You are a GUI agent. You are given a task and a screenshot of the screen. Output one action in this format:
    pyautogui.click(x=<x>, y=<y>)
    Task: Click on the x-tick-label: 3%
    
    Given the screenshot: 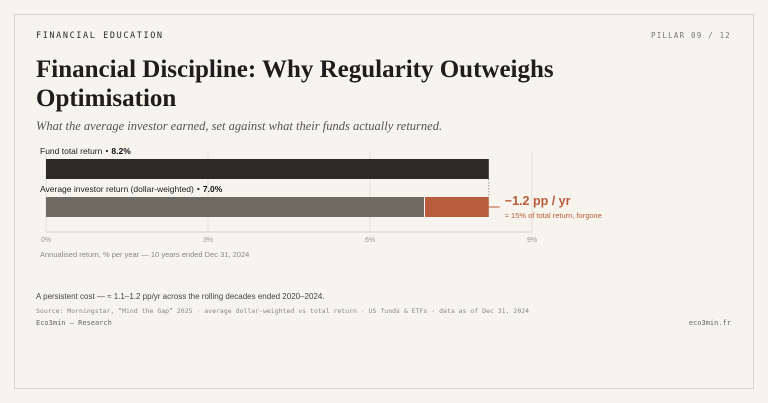 What is the action you would take?
    pyautogui.click(x=208, y=240)
    